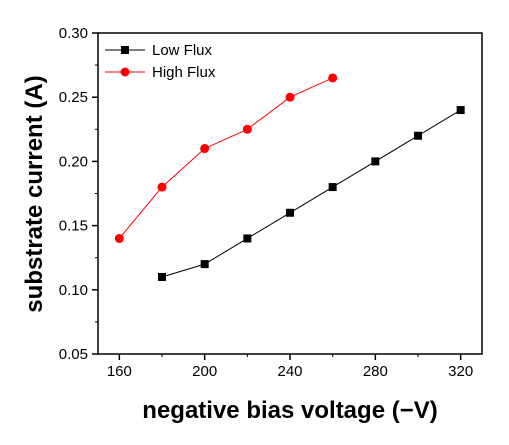 Image resolution: width=509 pixels, height=445 pixels. Describe the element at coordinates (73, 290) in the screenshot. I see `y-tick-label: 0.10` at that location.